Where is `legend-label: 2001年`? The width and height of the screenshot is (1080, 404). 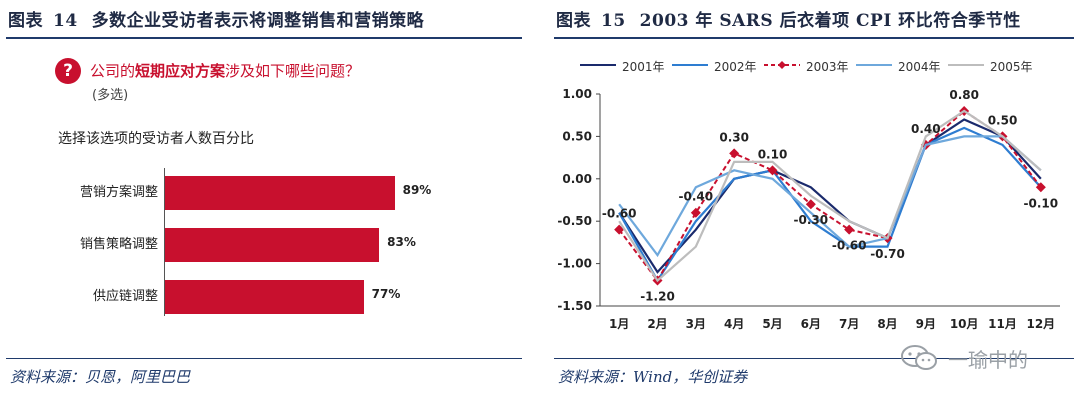
legend-label: 2001年 is located at coordinates (643, 67).